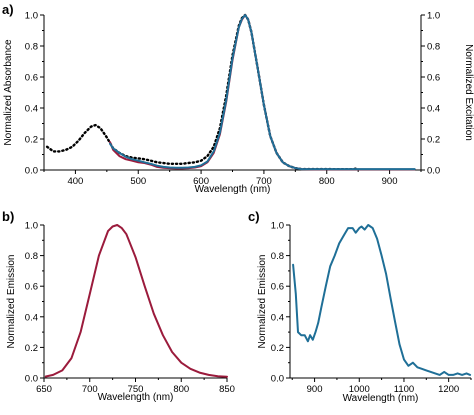  Describe the element at coordinates (468, 92) in the screenshot. I see `y2-axis-label: Normalized Excitation` at that location.